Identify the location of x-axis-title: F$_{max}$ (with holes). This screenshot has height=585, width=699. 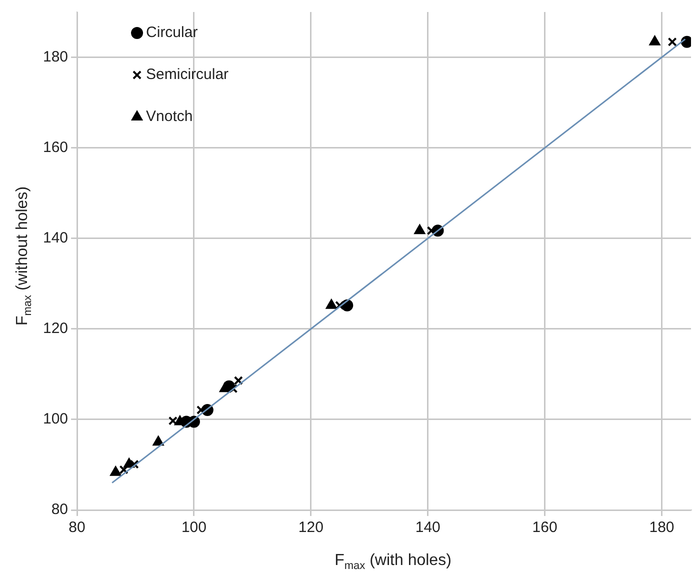
(393, 562).